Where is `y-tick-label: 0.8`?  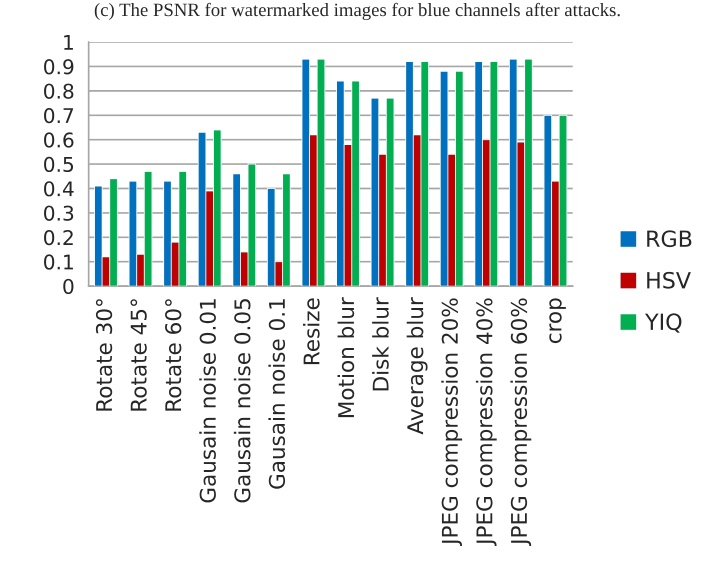
y-tick-label: 0.8 is located at coordinates (59, 91).